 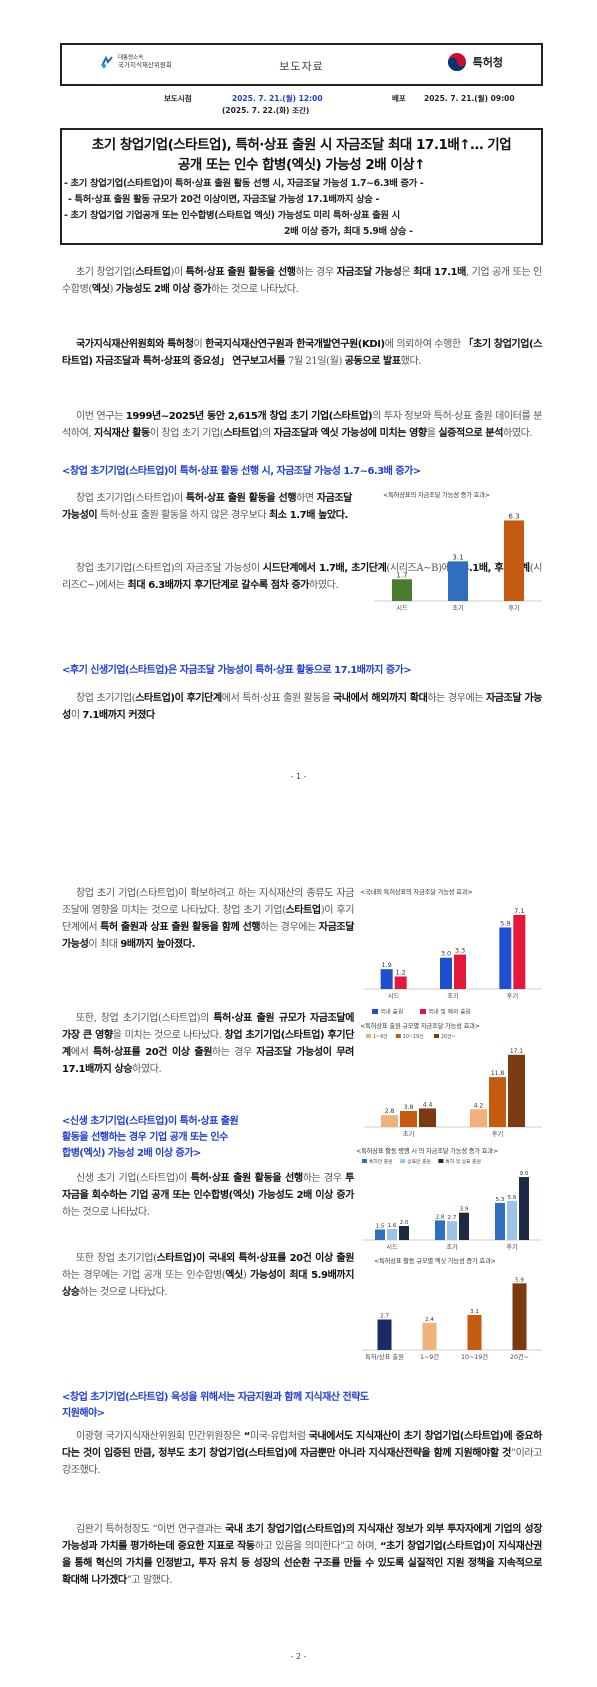 I want to click on chart-data-label: 2.7, so click(x=452, y=1218).